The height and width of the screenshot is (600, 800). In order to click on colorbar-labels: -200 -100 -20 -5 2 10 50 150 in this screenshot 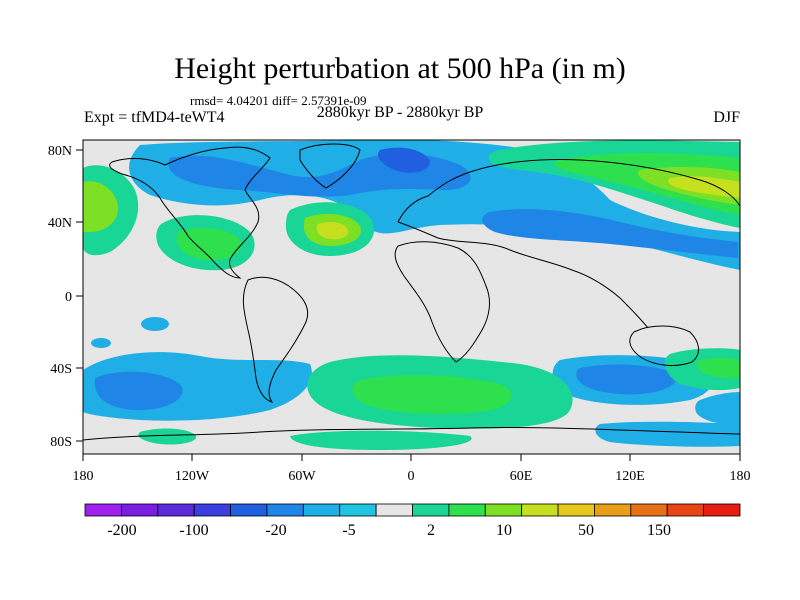, I will do `click(389, 530)`.